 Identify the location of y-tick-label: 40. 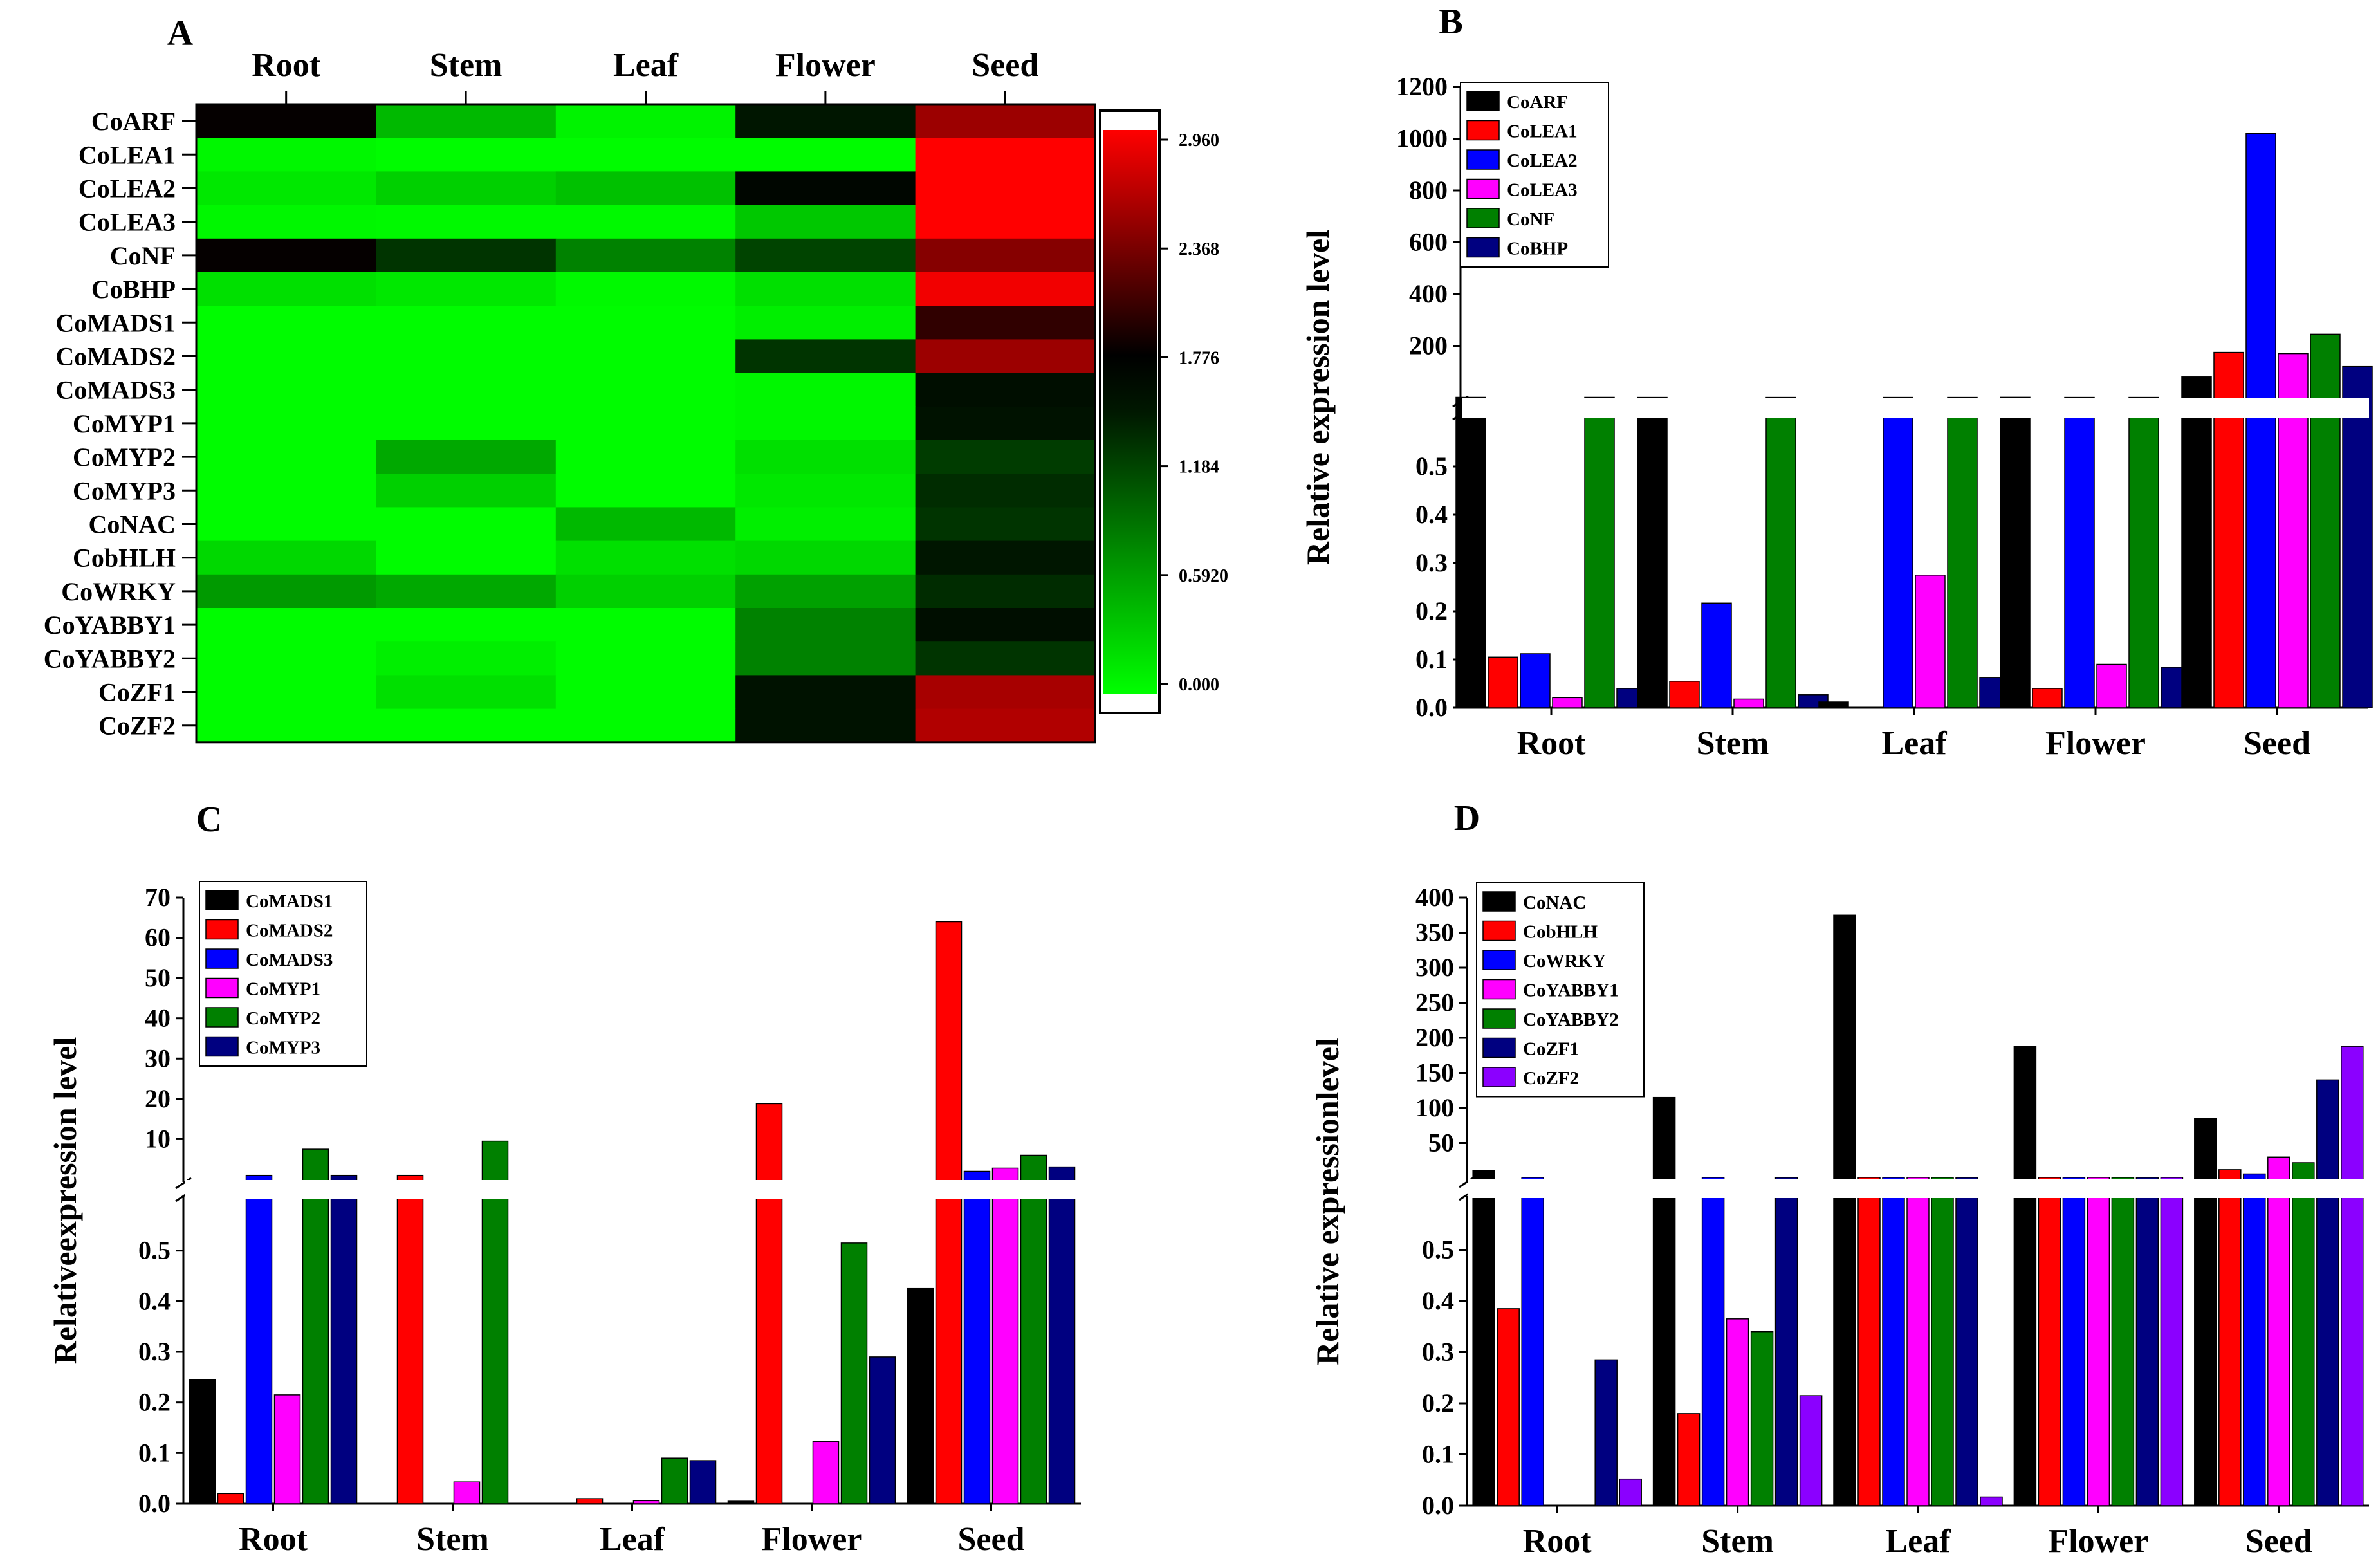
(158, 1019).